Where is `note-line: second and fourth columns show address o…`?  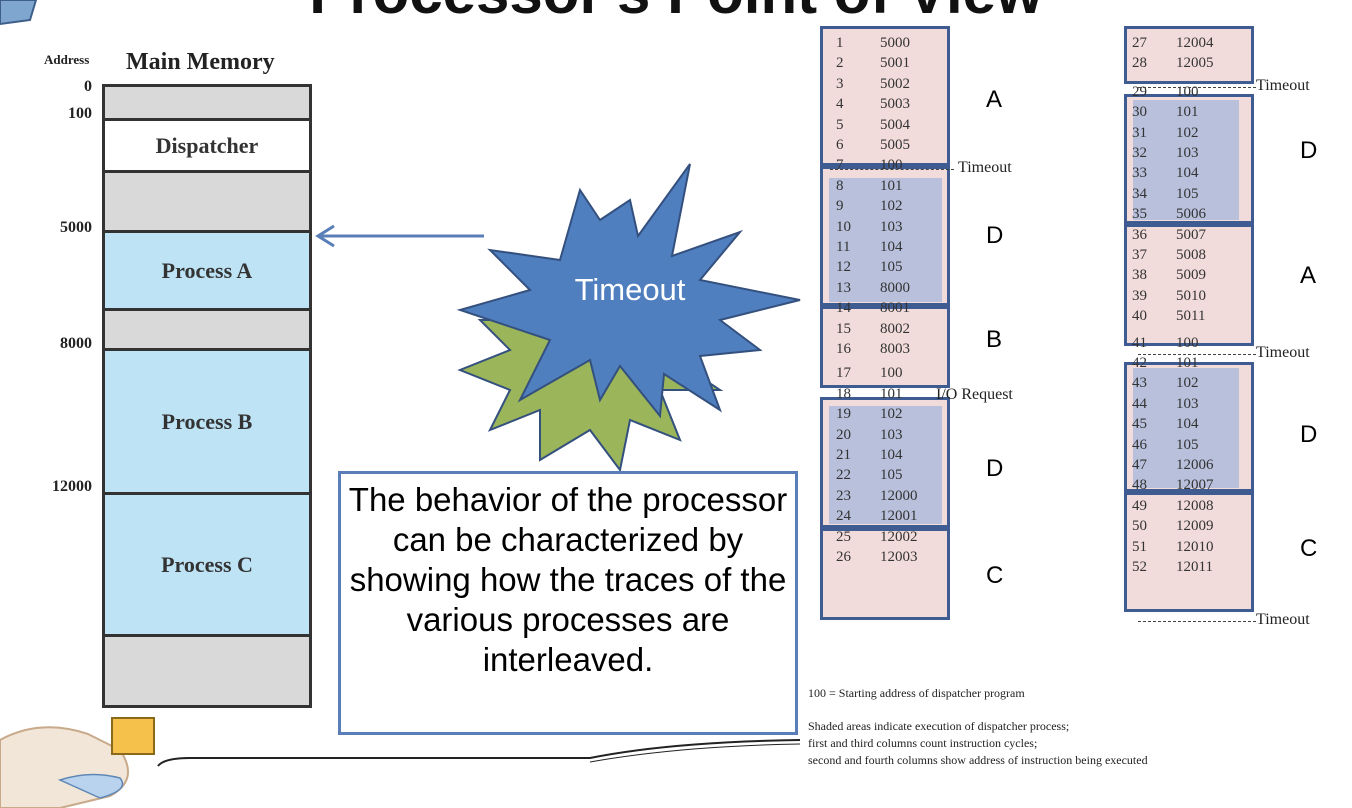 note-line: second and fourth columns show address o… is located at coordinates (978, 760).